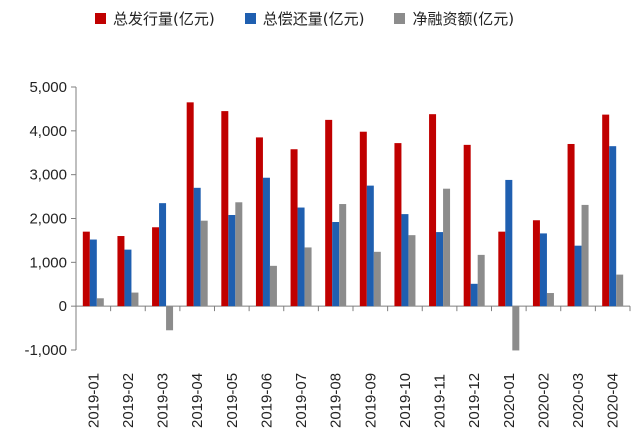 The image size is (640, 440). I want to click on y-tick-label: -1,000, so click(45, 350).